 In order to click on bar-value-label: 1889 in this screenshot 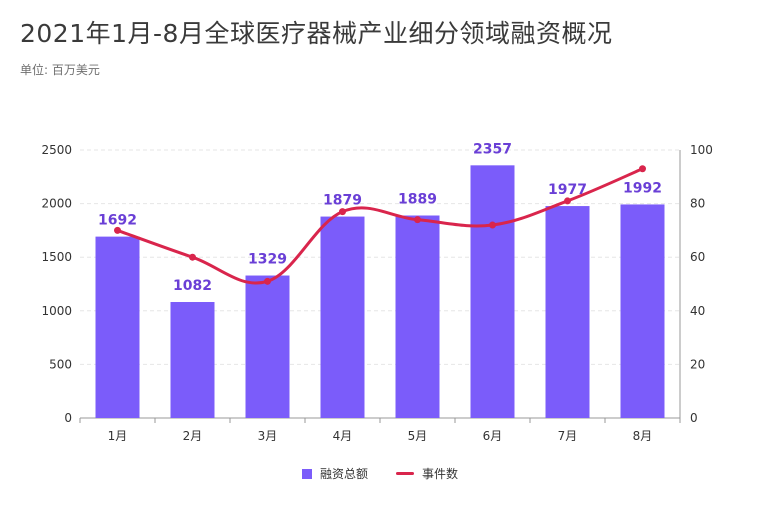, I will do `click(417, 199)`.